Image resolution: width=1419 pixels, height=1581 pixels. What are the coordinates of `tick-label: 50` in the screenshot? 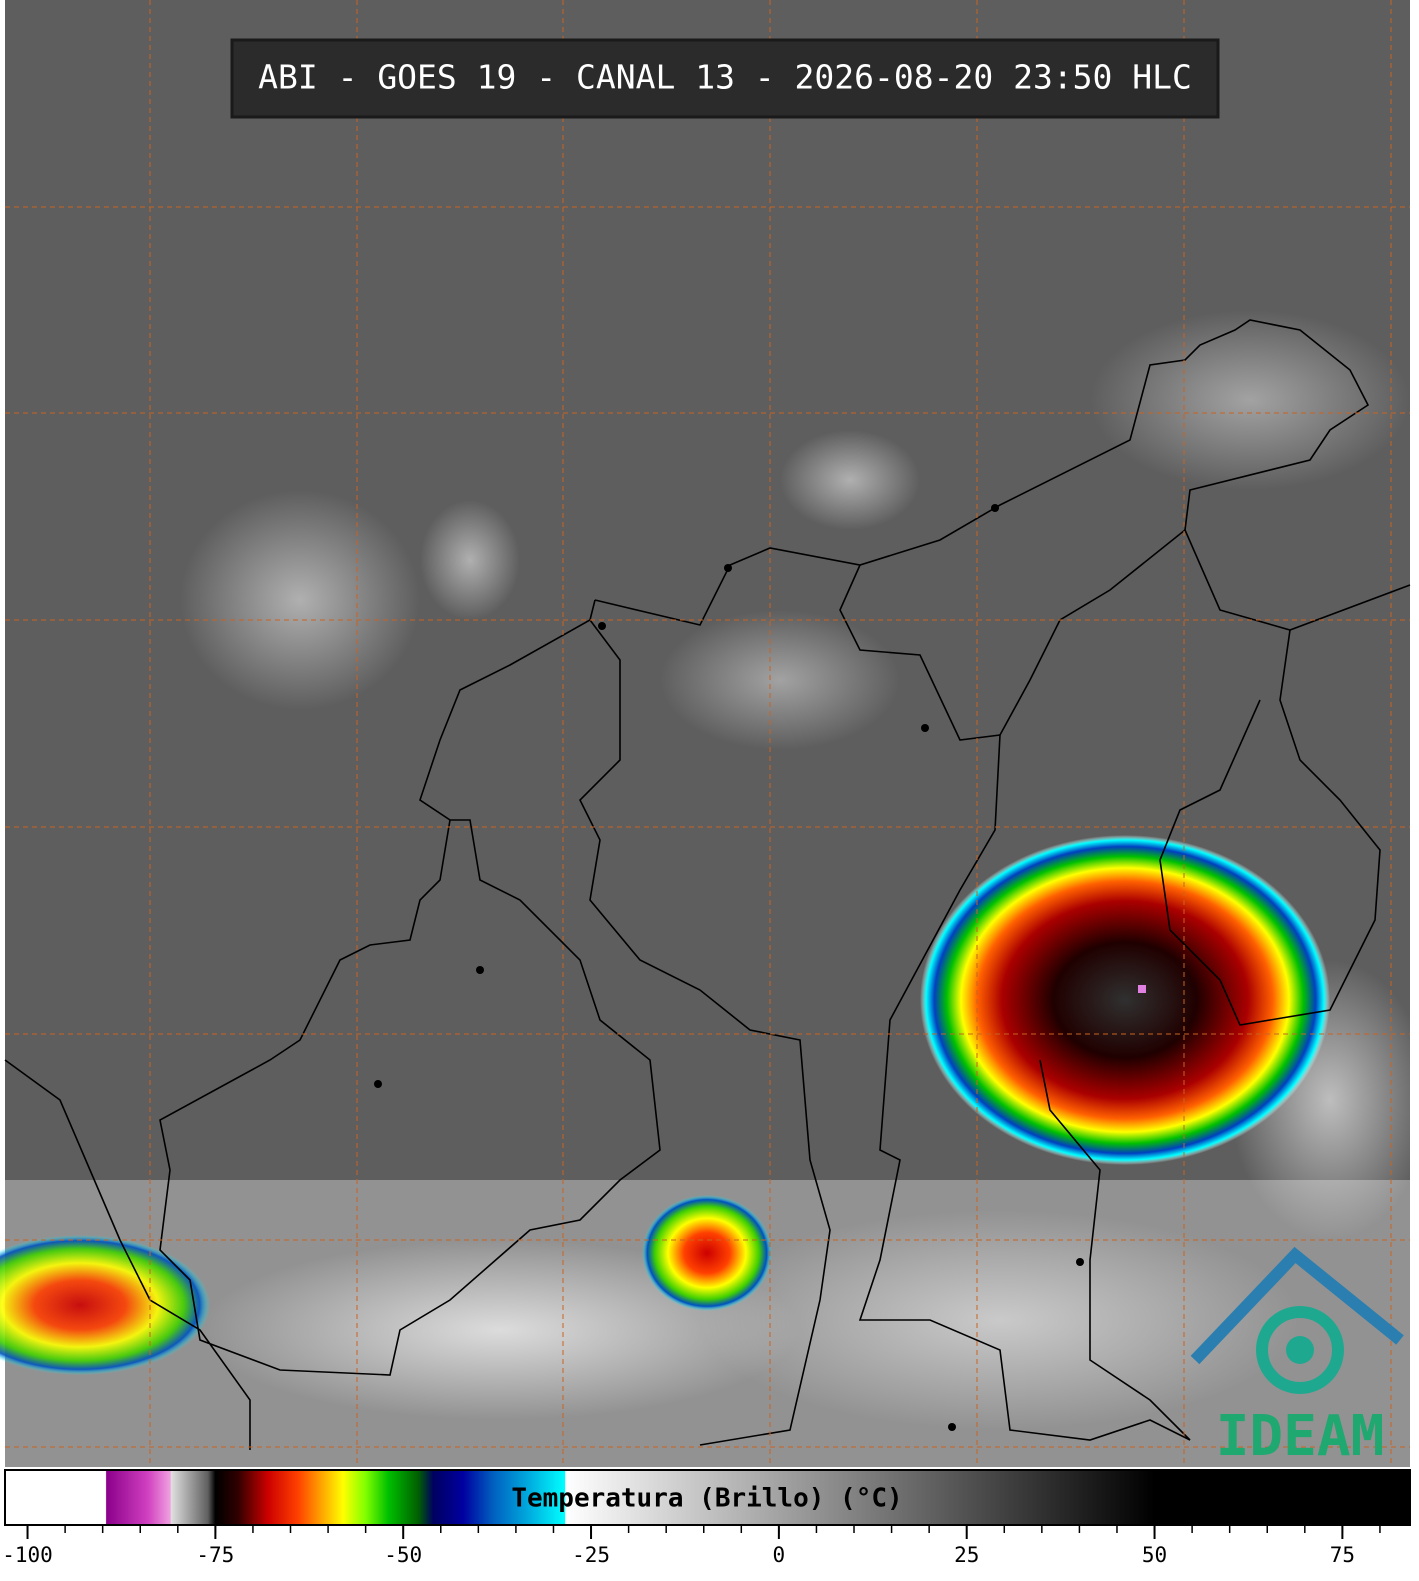 It's located at (1154, 1555).